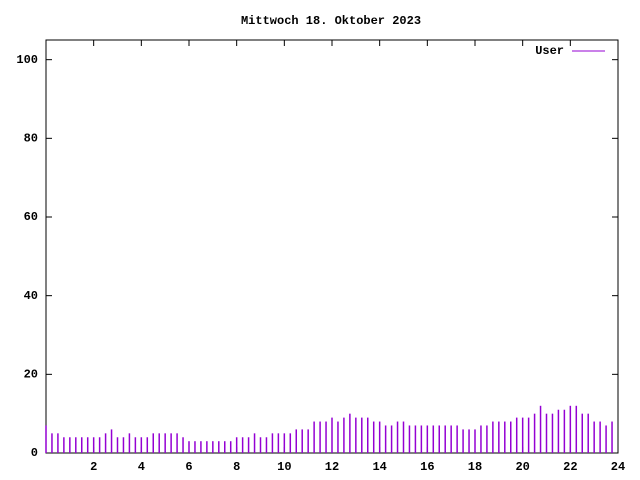 Image resolution: width=640 pixels, height=480 pixels. I want to click on x-tick-label: 10, so click(284, 467).